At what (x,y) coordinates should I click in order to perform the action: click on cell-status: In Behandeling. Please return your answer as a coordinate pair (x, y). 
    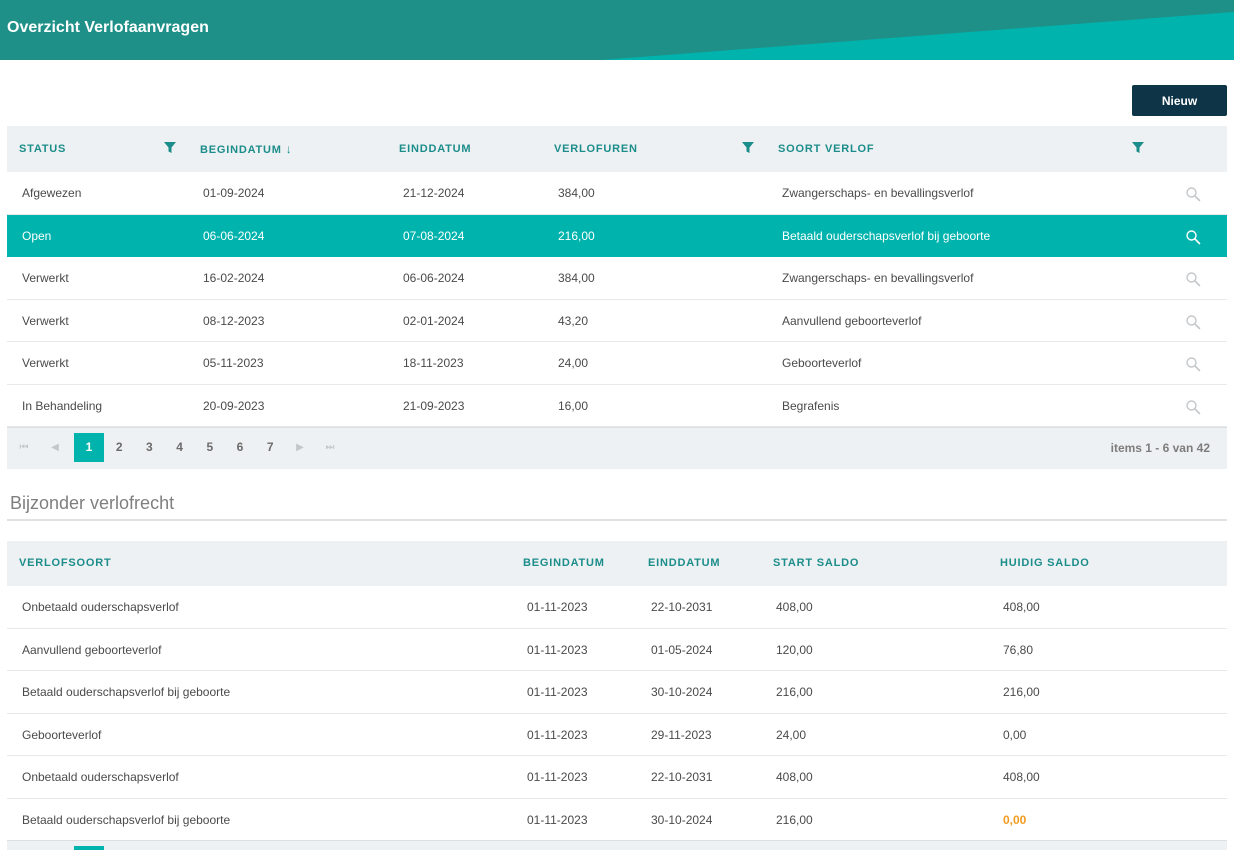
    Looking at the image, I should click on (62, 405).